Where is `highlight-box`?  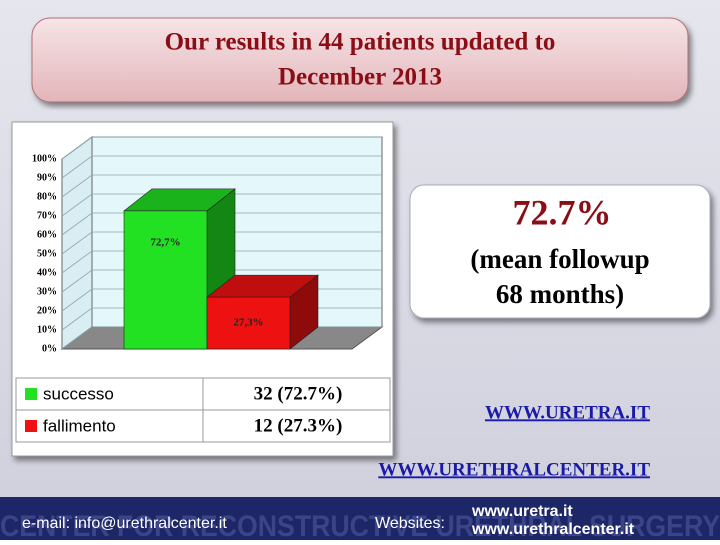 highlight-box is located at coordinates (560, 251).